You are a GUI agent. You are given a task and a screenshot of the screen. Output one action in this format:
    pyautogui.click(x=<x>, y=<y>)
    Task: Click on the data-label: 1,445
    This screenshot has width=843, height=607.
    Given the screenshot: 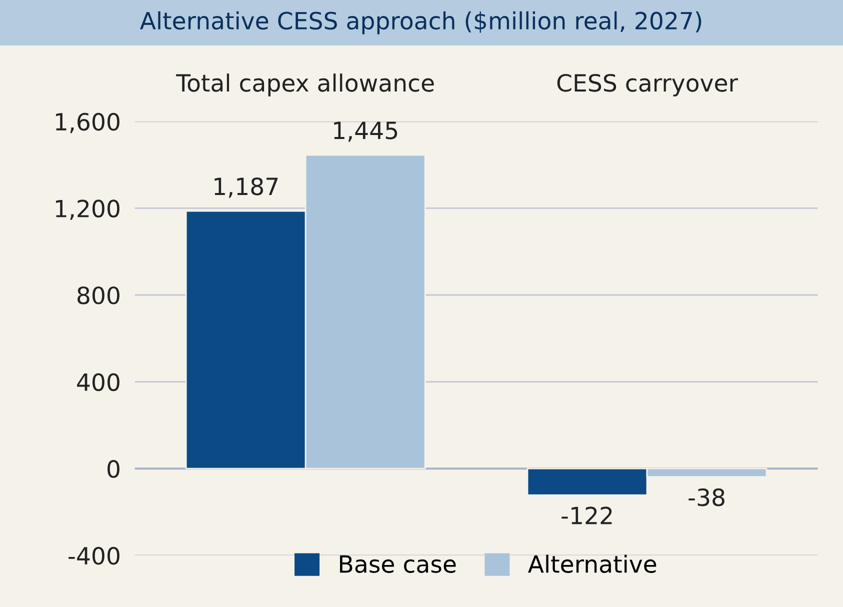 What is the action you would take?
    pyautogui.click(x=366, y=132)
    